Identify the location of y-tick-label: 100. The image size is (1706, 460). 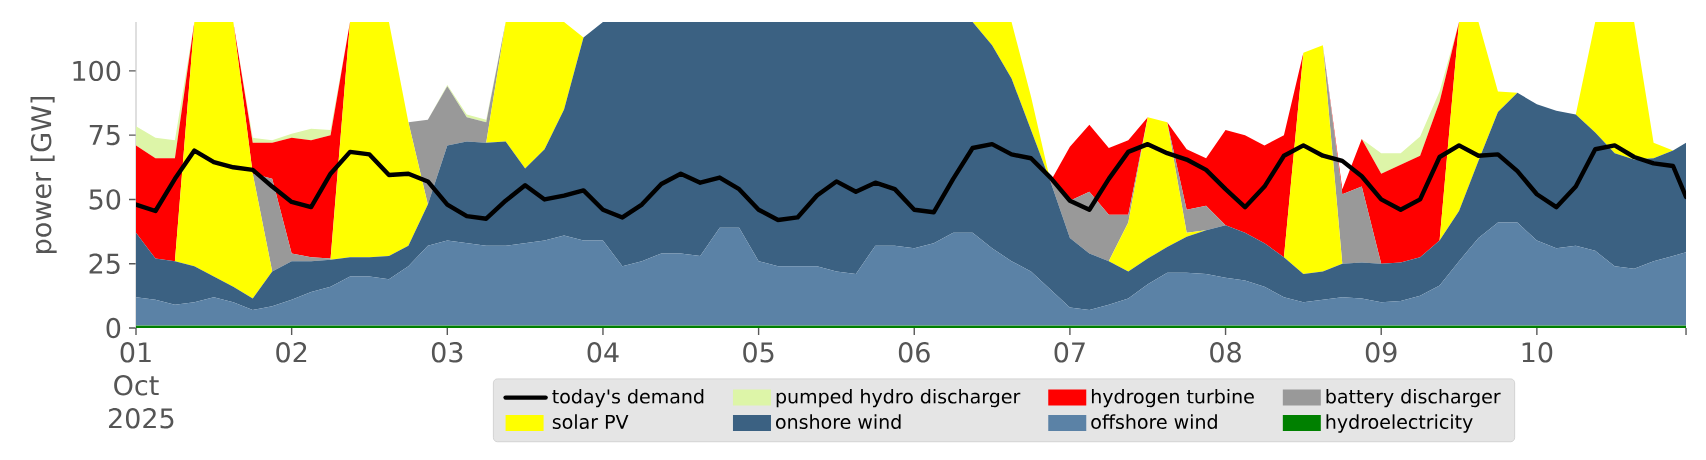
(97, 71).